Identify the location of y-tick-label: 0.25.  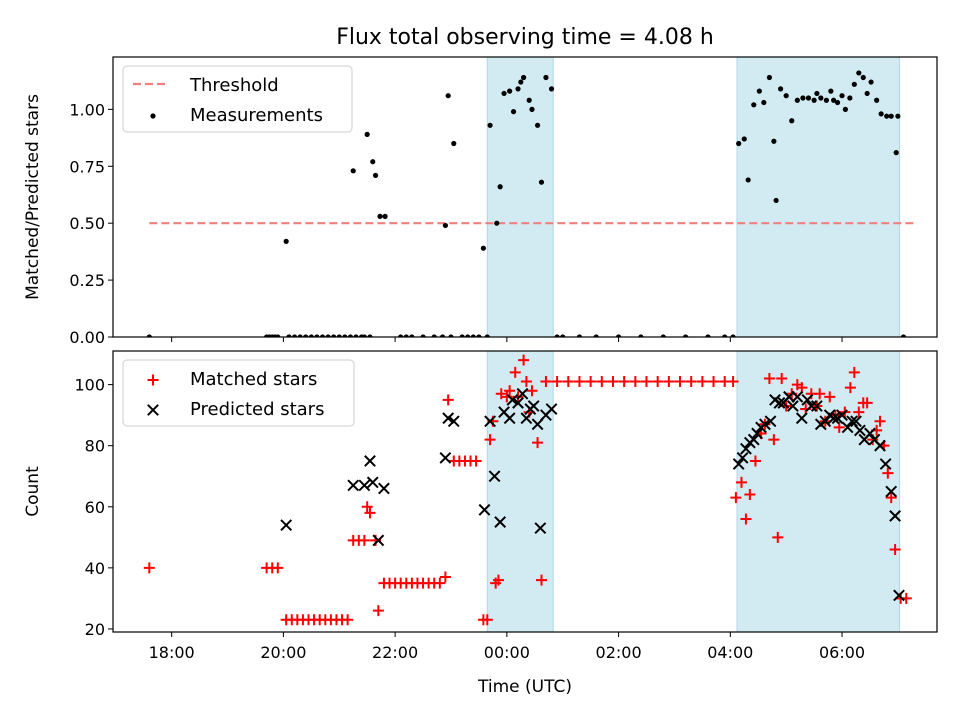
(87, 280).